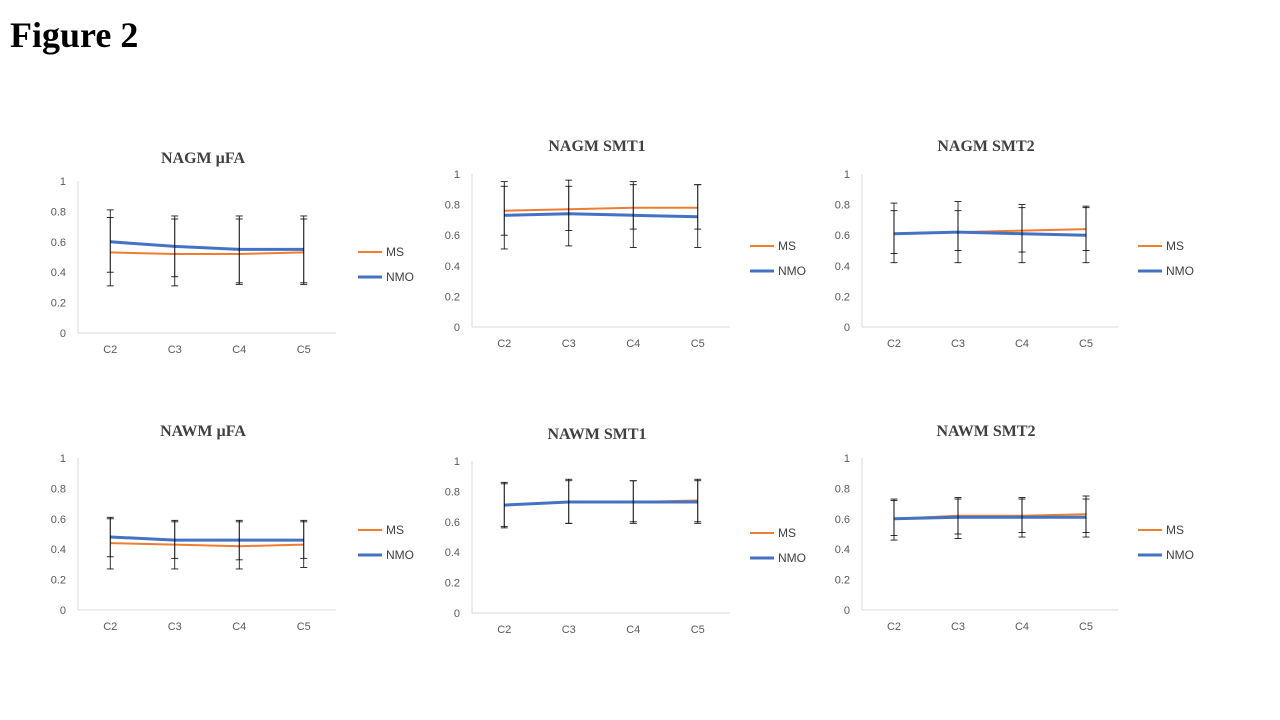  Describe the element at coordinates (596, 146) in the screenshot. I see `chart-title: NAGM SMT1` at that location.